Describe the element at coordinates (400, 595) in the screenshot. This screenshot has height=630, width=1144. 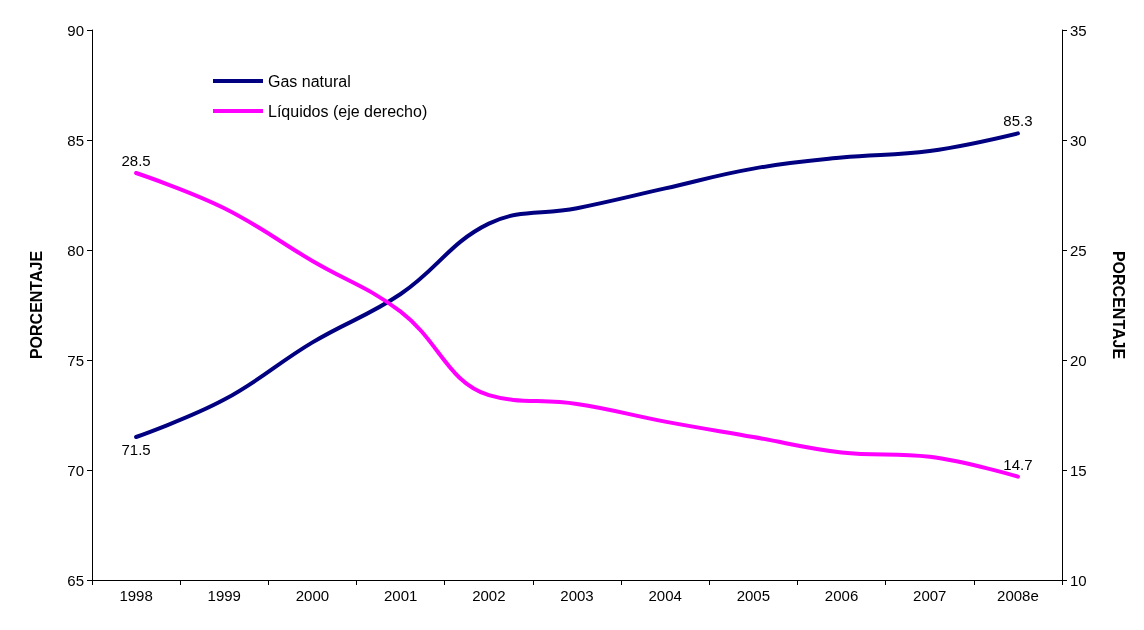
I see `x-tick-label: 2001` at that location.